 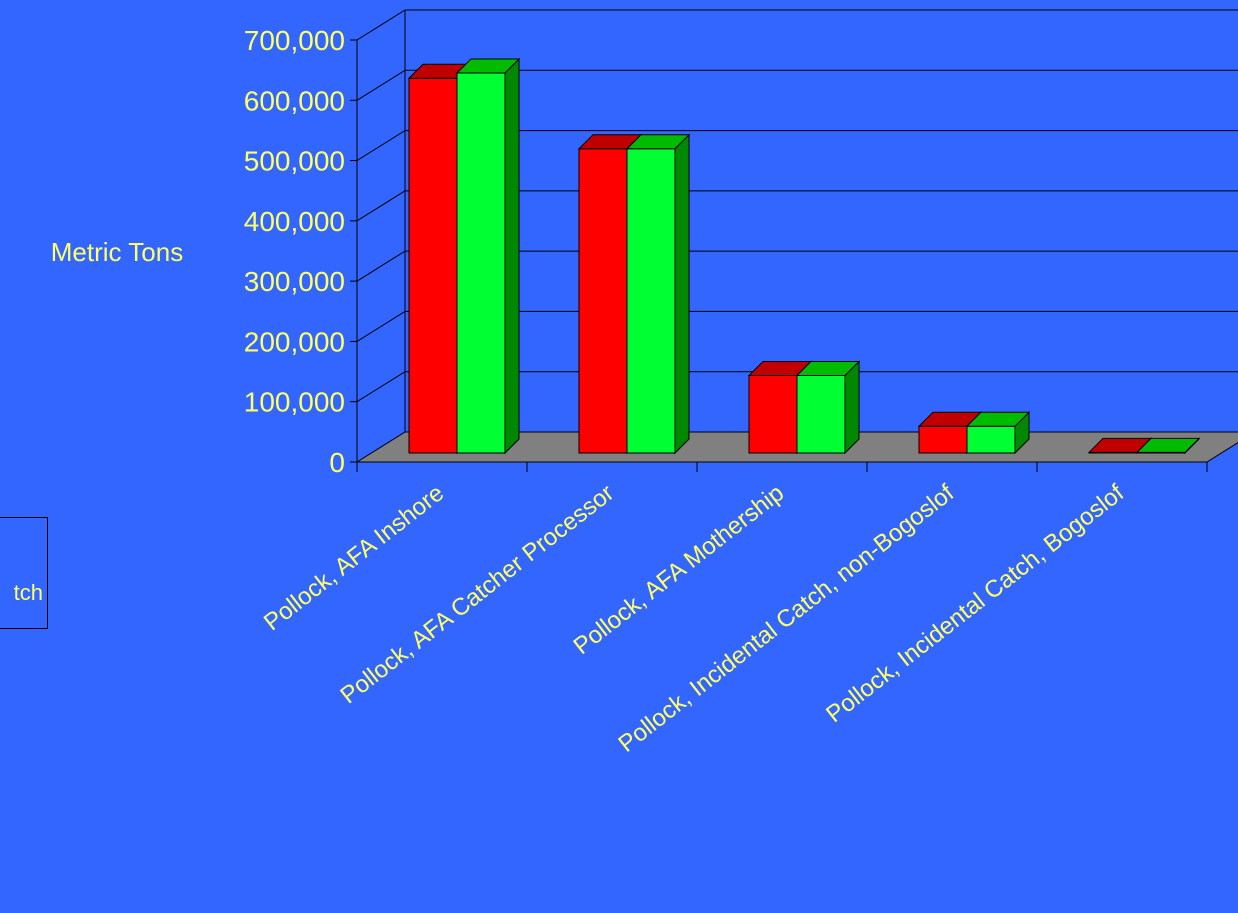 What do you see at coordinates (786, 618) in the screenshot?
I see `x-tick-label: Pollock, Incidental Catch, non-Bogoslof` at bounding box center [786, 618].